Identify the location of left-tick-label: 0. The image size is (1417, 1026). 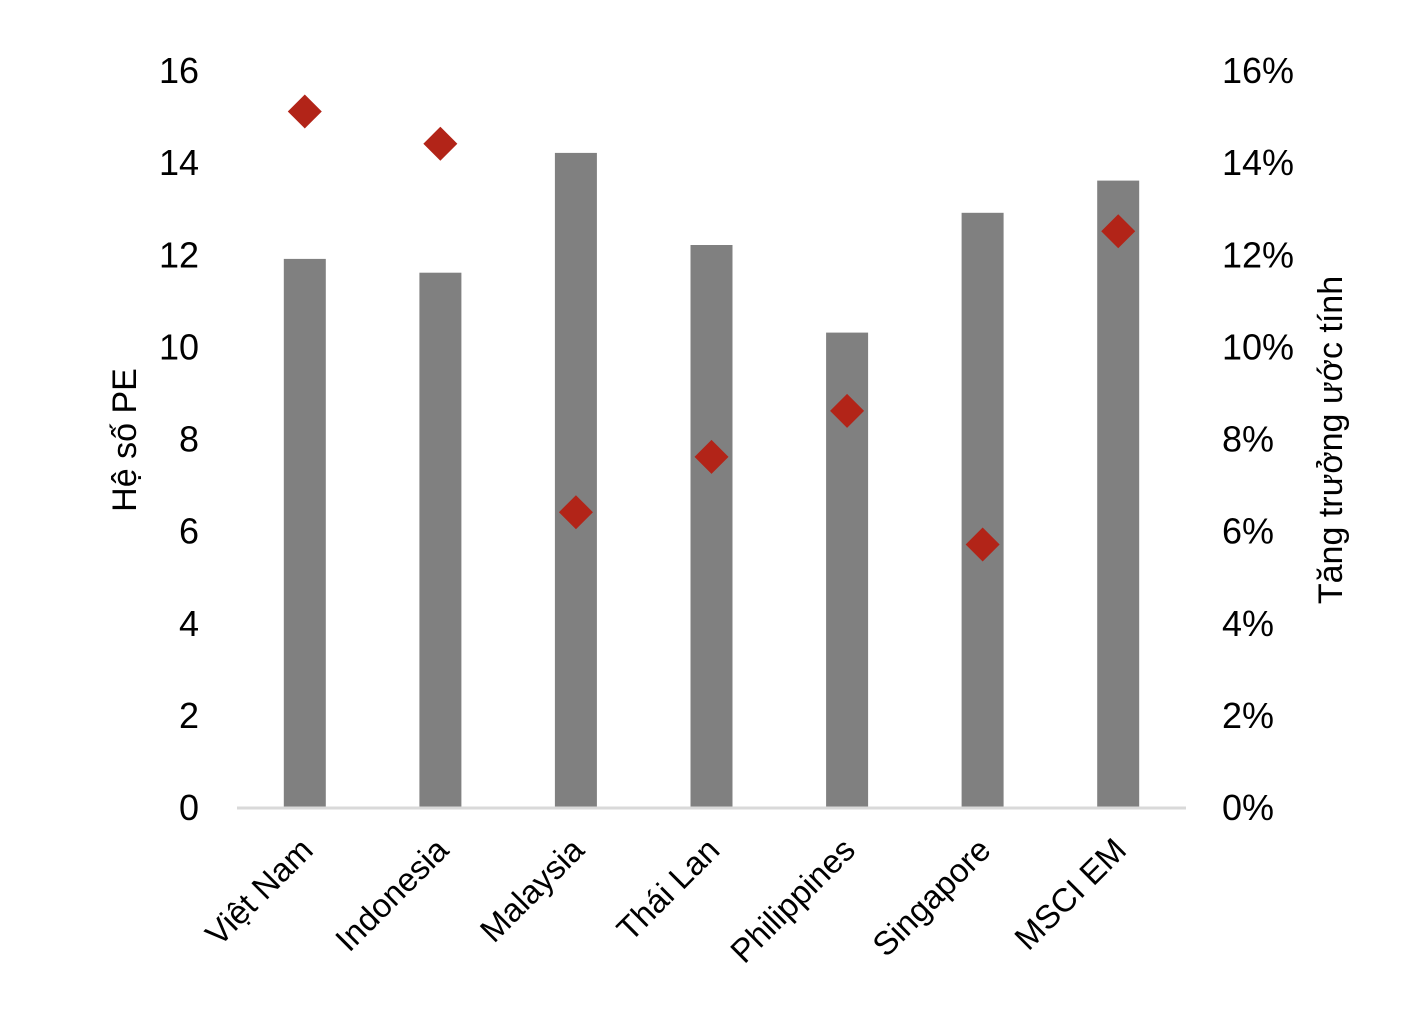
(189, 807).